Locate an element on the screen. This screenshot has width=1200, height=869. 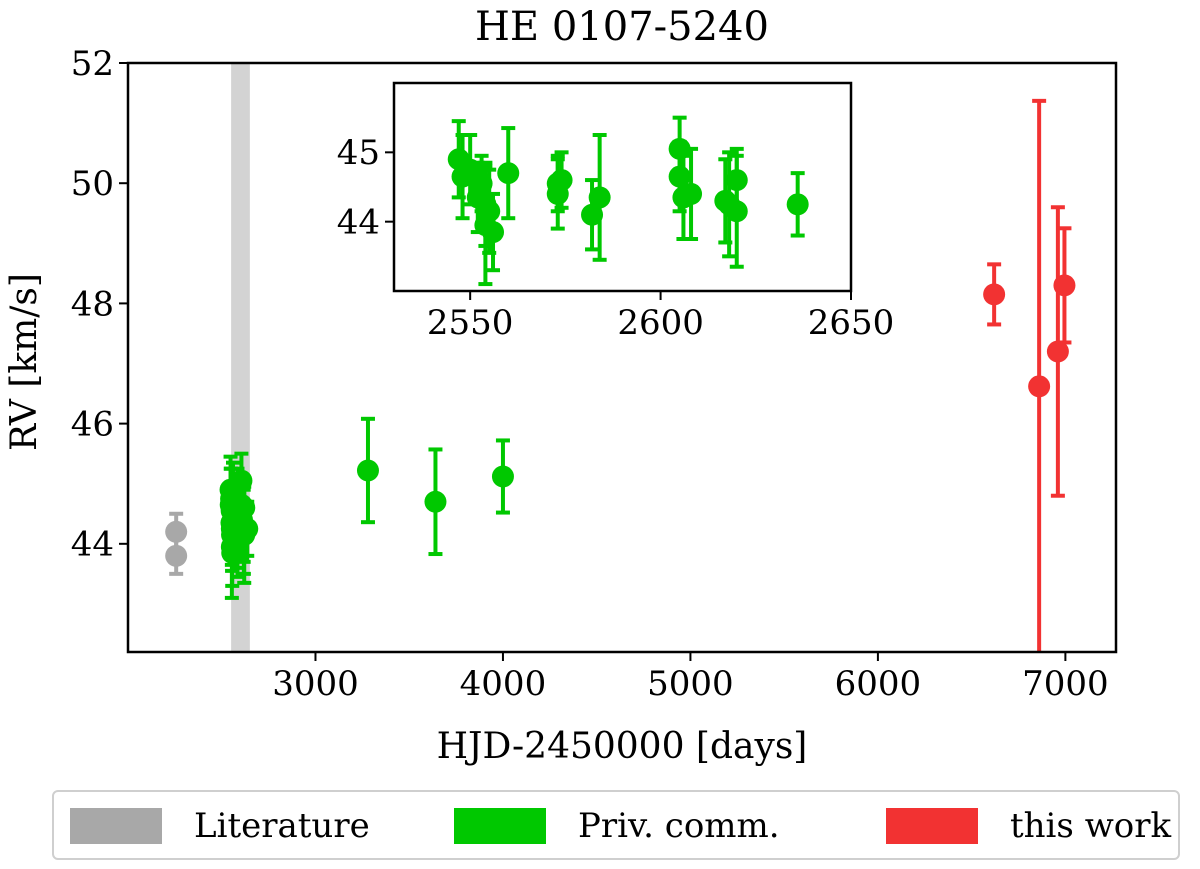
main-series-this-work is located at coordinates (1029, 375).